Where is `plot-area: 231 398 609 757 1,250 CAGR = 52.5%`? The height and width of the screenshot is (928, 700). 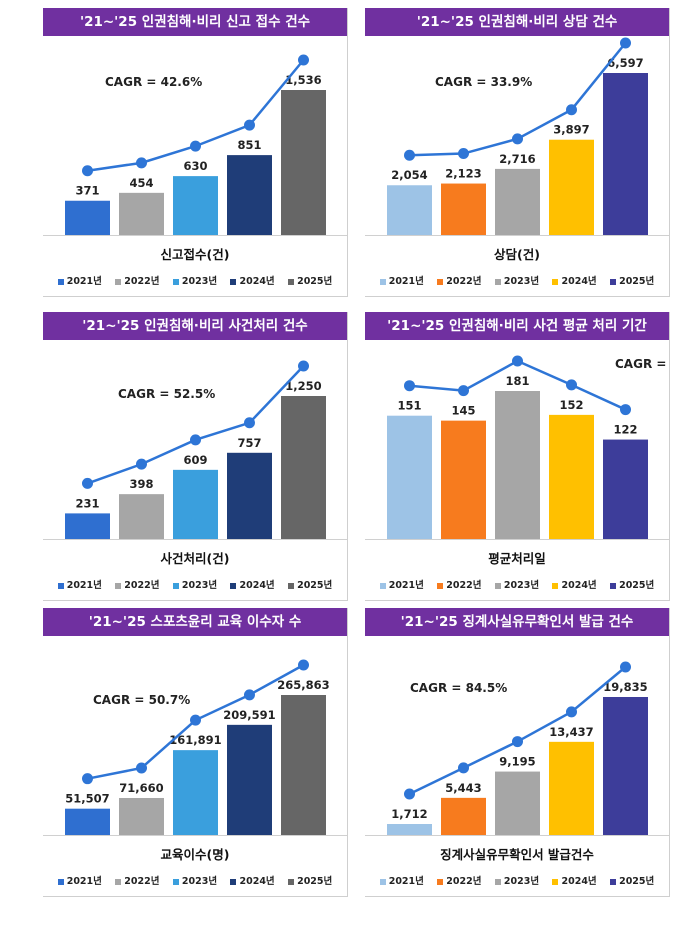
plot-area: 231 398 609 757 1,250 CAGR = 52.5% is located at coordinates (195, 450).